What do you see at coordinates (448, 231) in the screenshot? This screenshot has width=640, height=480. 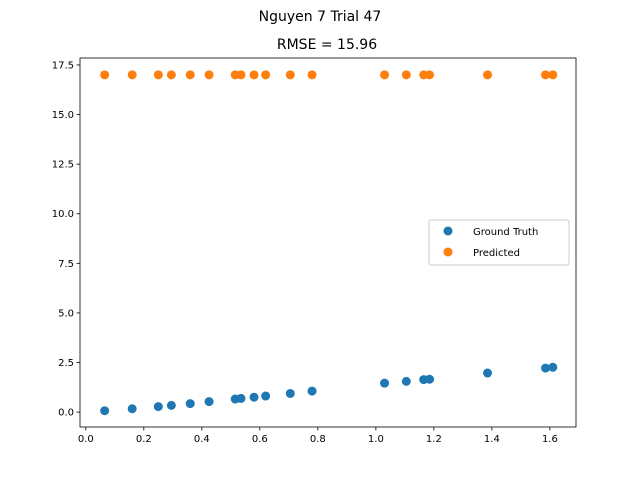 I see `legend-marker-ground-truth` at bounding box center [448, 231].